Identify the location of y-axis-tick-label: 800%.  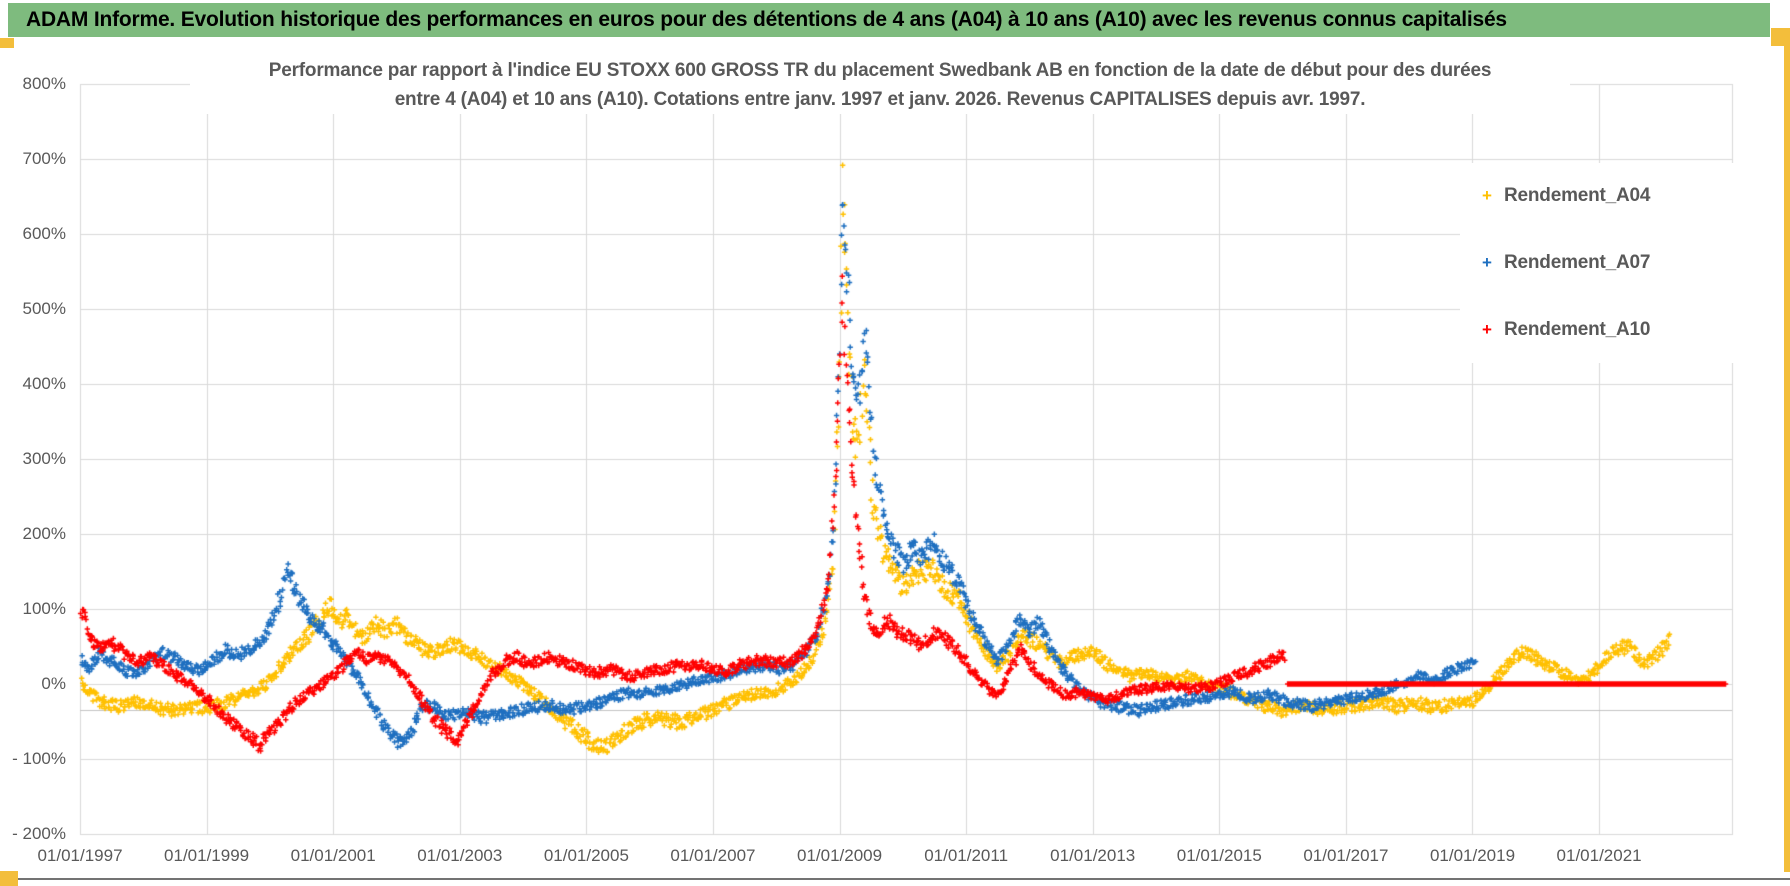
(44, 83).